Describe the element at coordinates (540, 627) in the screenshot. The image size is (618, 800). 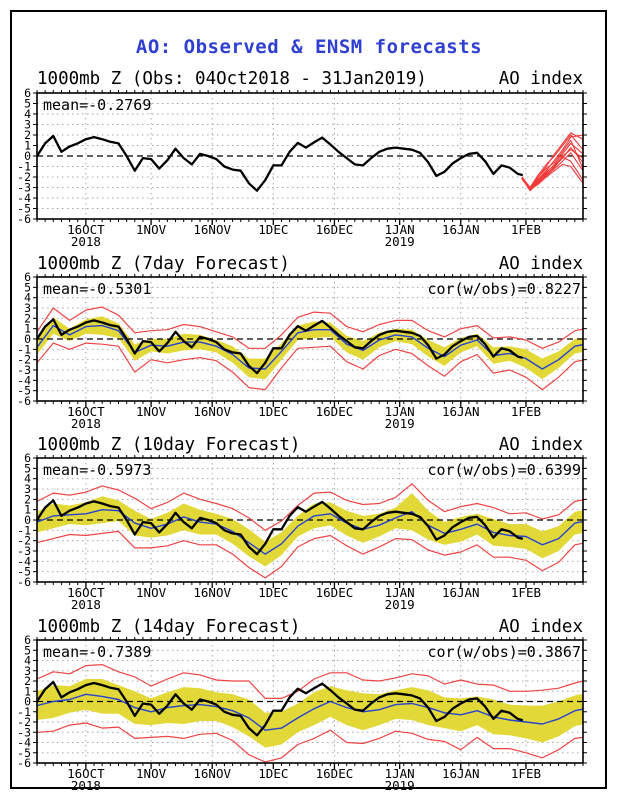
I see `panel-4-axis-label: AO index` at that location.